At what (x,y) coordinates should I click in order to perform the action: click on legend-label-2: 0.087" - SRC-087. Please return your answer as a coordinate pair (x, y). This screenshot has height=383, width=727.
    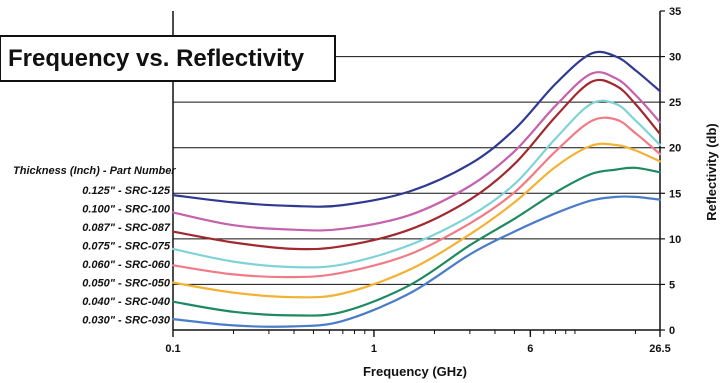
    Looking at the image, I should click on (126, 228).